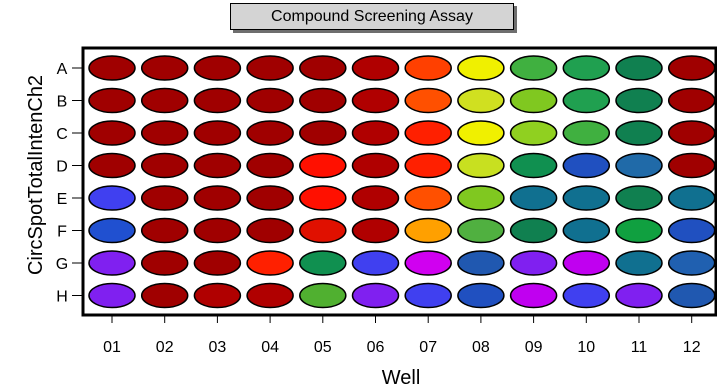 The width and height of the screenshot is (717, 388). Describe the element at coordinates (428, 198) in the screenshot. I see `well-E07` at that location.